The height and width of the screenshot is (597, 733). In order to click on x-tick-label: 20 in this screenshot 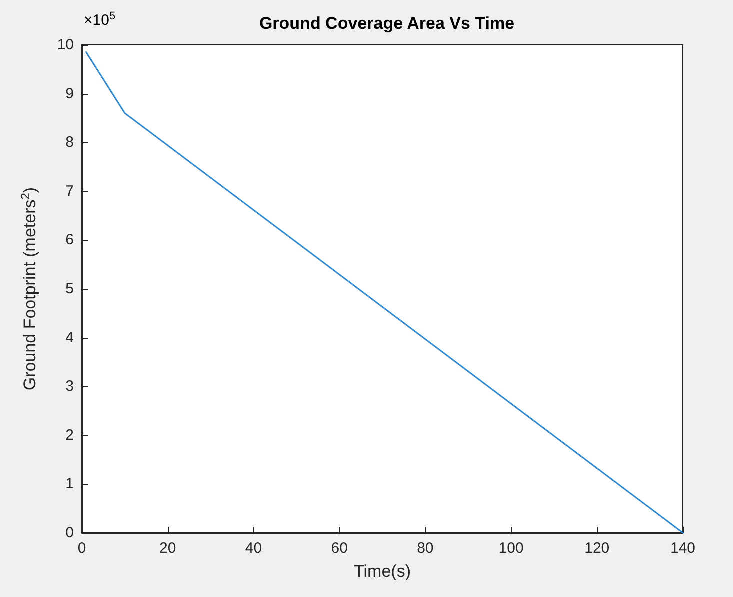, I will do `click(168, 548)`.